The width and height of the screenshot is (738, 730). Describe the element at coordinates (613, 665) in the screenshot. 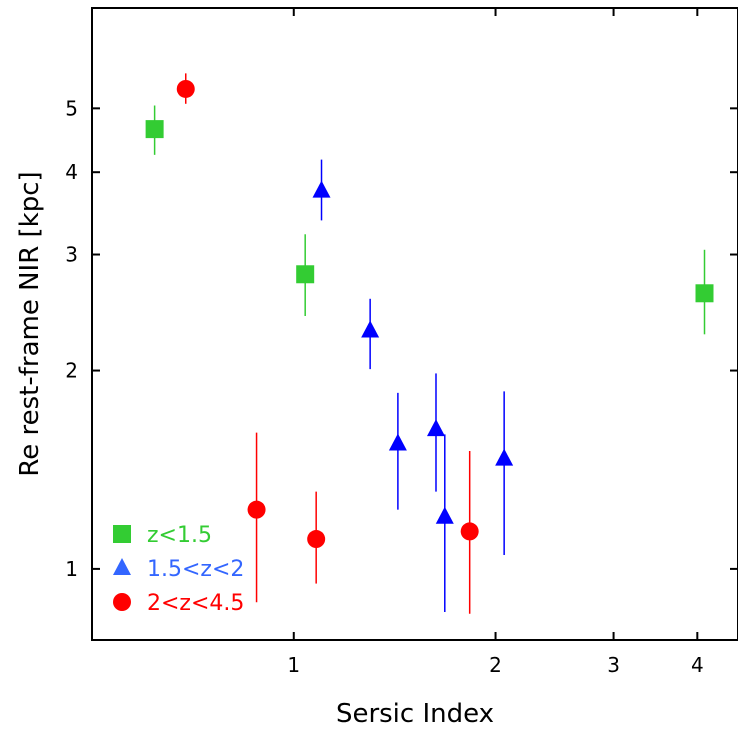

I see `x-tick-label: 3` at that location.